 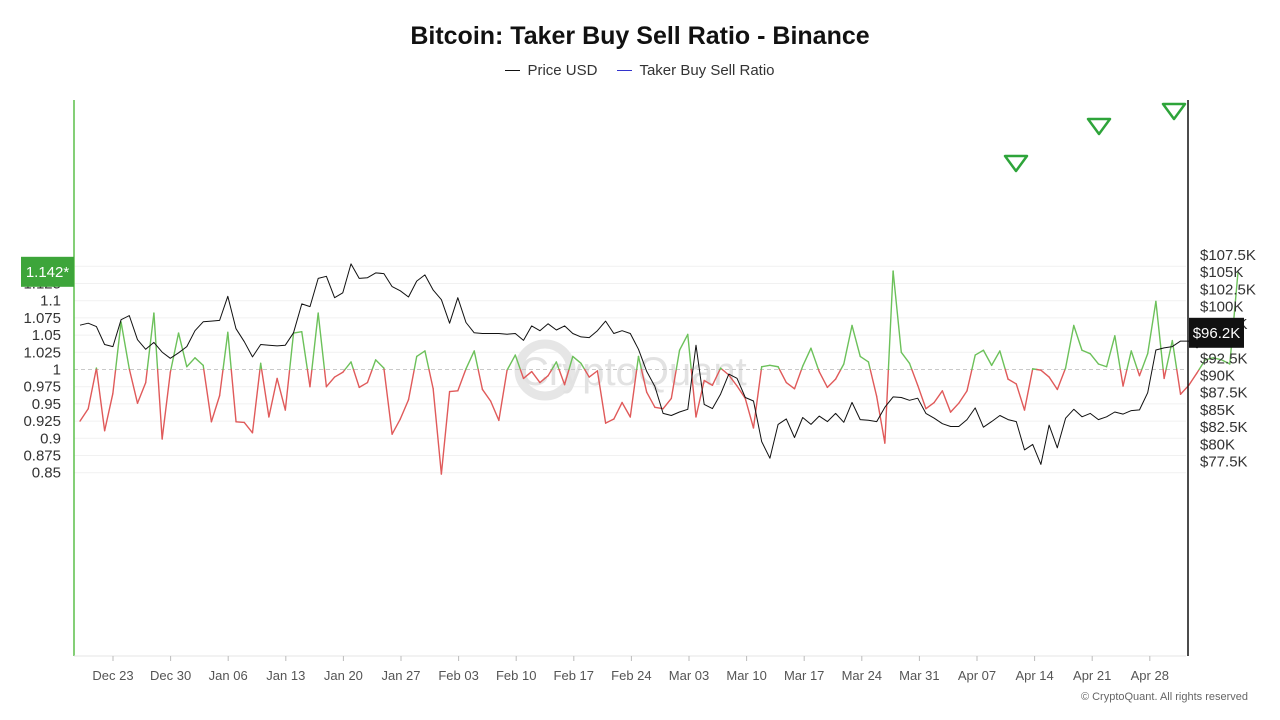 I want to click on svg-text: CryptoQuant, so click(x=633, y=372).